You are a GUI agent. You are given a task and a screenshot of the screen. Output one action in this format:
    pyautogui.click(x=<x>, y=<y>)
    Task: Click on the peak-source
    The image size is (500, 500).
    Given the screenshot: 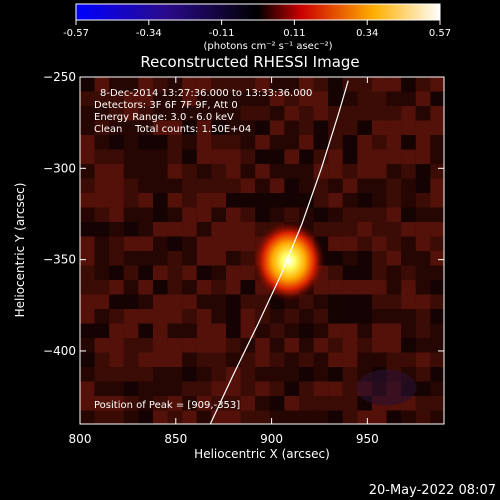 What is the action you would take?
    pyautogui.click(x=289, y=261)
    